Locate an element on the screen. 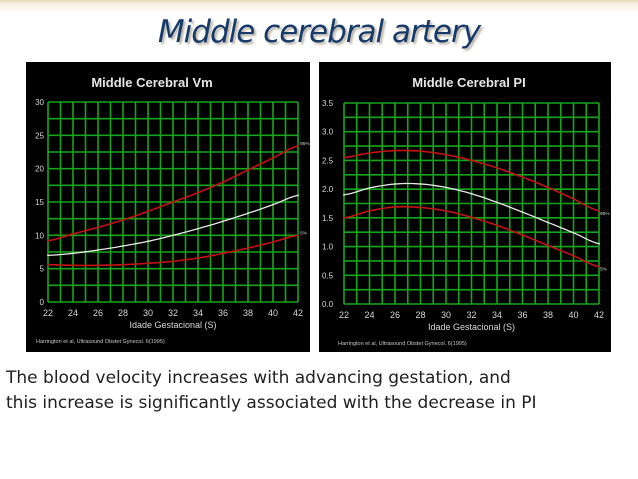 The height and width of the screenshot is (479, 638). y-tick-label: 2.0 is located at coordinates (328, 189).